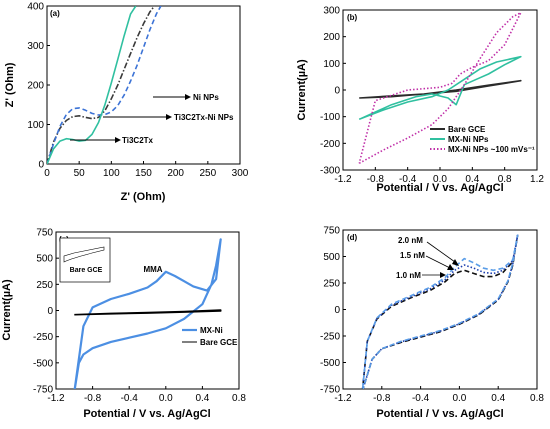 The image size is (550, 429). What do you see at coordinates (86, 270) in the screenshot?
I see `inset-legend-label: Bare GCE` at bounding box center [86, 270].